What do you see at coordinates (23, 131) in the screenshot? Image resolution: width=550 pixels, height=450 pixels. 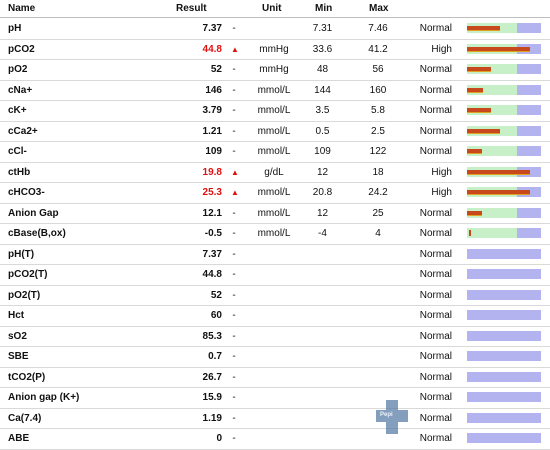 I see `param-name: cCa2+` at bounding box center [23, 131].